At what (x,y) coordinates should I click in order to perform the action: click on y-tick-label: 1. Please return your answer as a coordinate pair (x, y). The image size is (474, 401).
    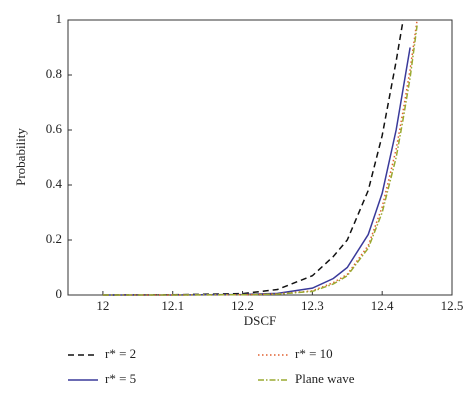
    Looking at the image, I should click on (59, 18).